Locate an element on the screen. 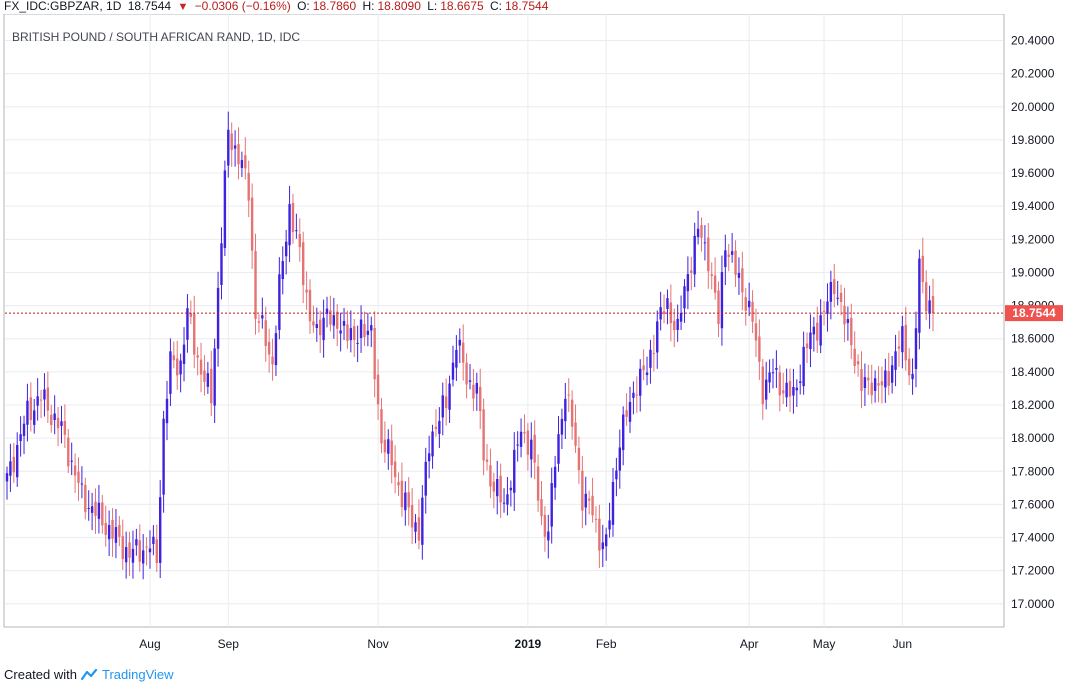 The width and height of the screenshot is (1076, 689). close-label: C: is located at coordinates (495, 6).